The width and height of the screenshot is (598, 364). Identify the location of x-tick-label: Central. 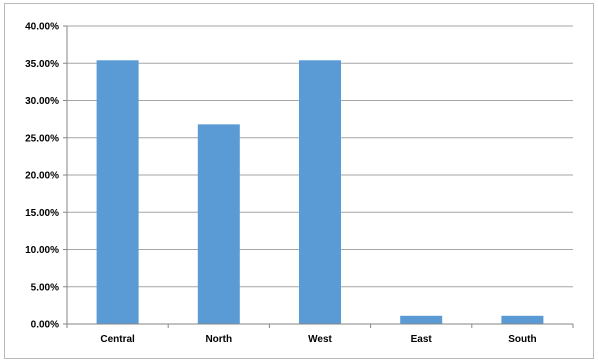
(117, 339).